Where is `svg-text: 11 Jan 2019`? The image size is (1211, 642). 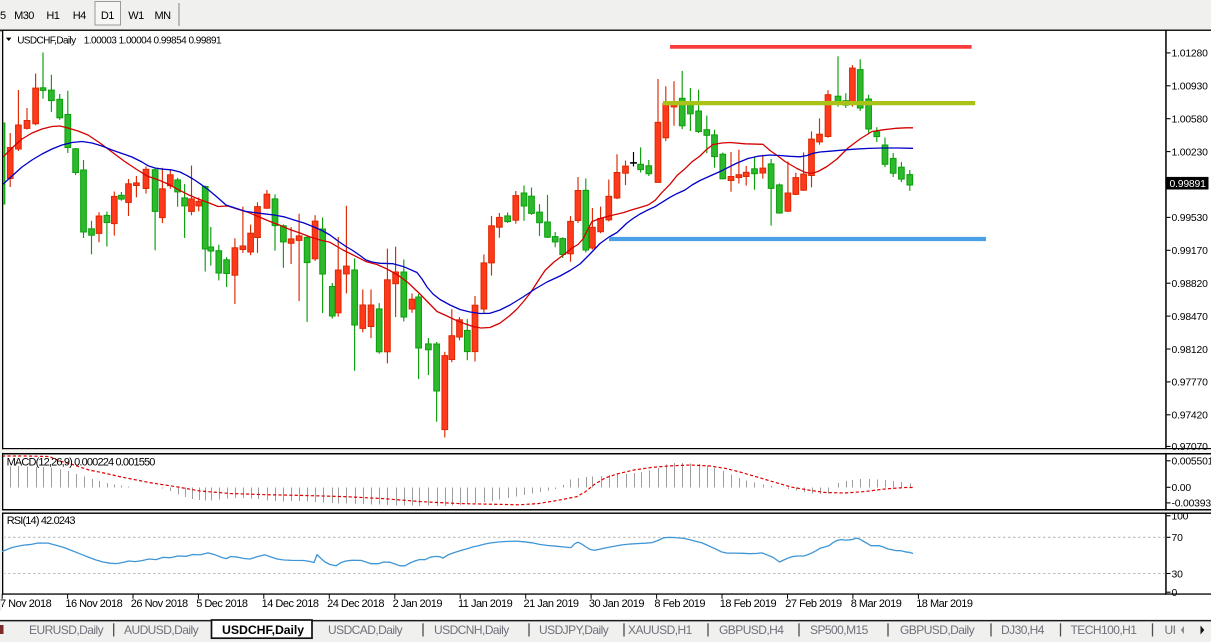 svg-text: 11 Jan 2019 is located at coordinates (485, 604).